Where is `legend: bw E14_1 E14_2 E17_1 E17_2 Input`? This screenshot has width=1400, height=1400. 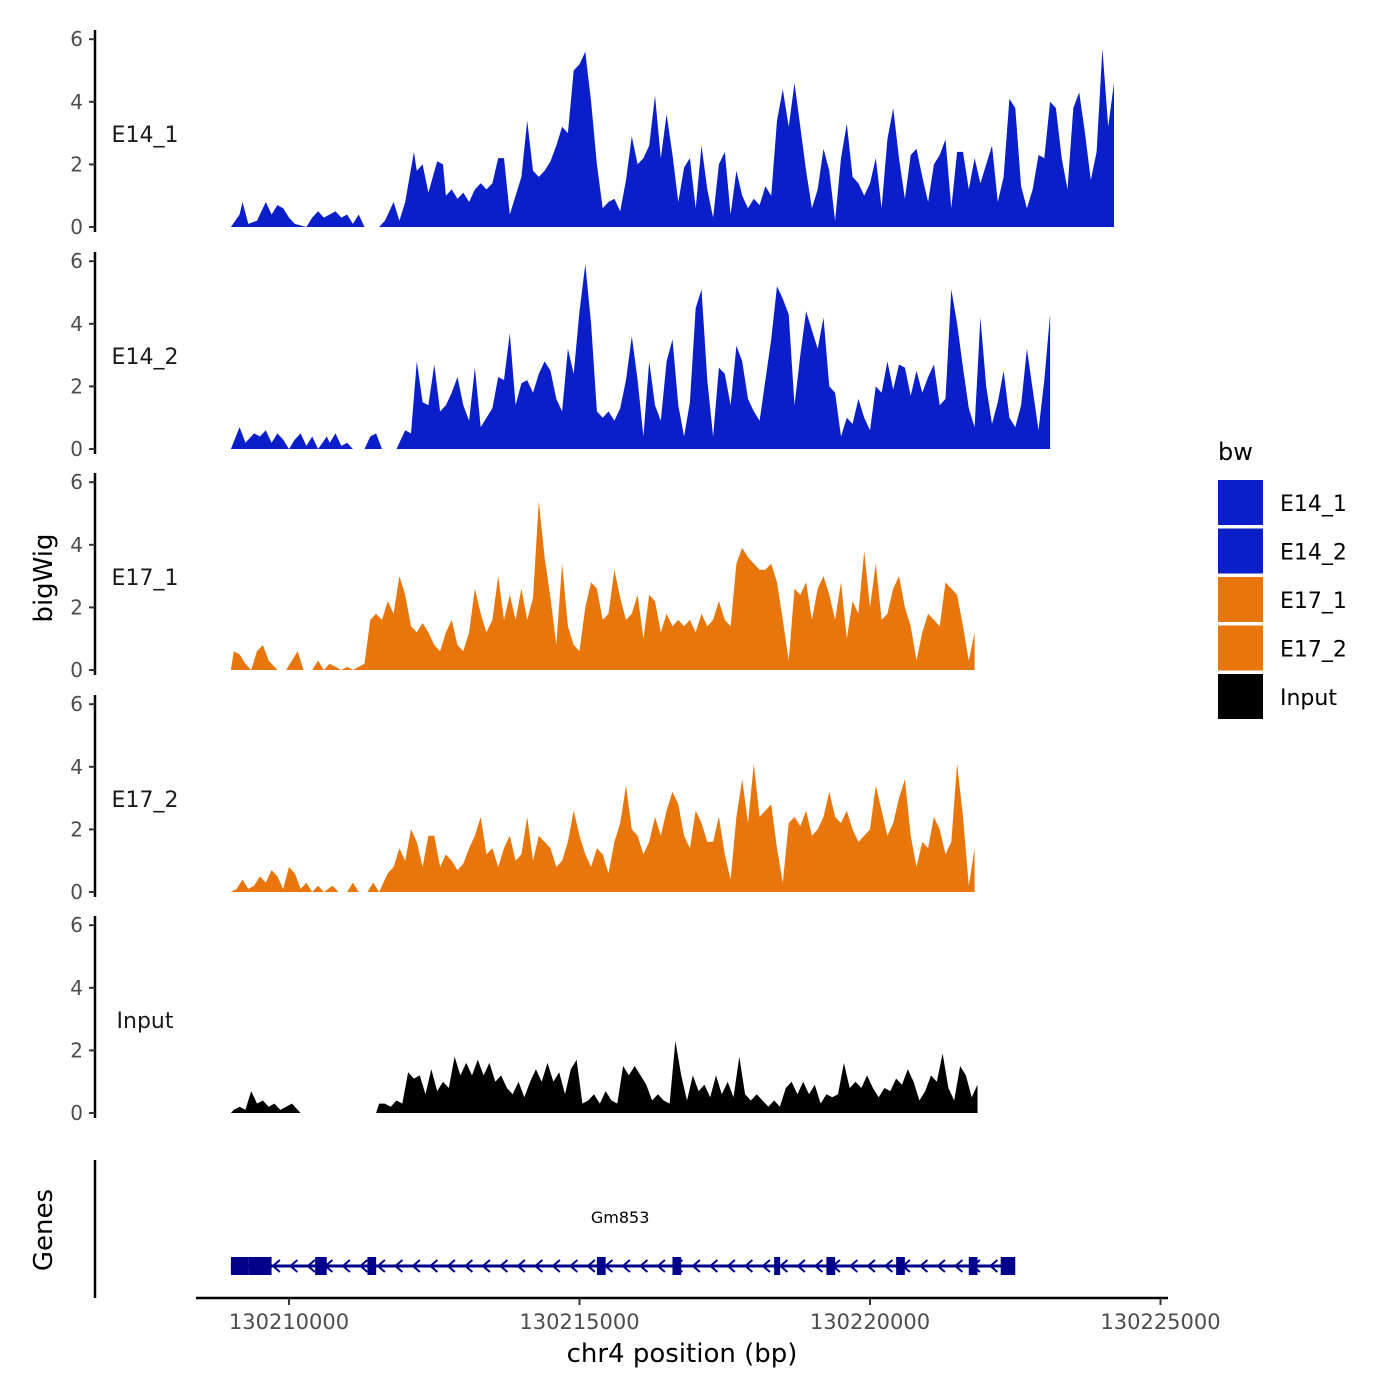
legend: bw E14_1 E14_2 E17_1 E17_2 Input is located at coordinates (1282, 578).